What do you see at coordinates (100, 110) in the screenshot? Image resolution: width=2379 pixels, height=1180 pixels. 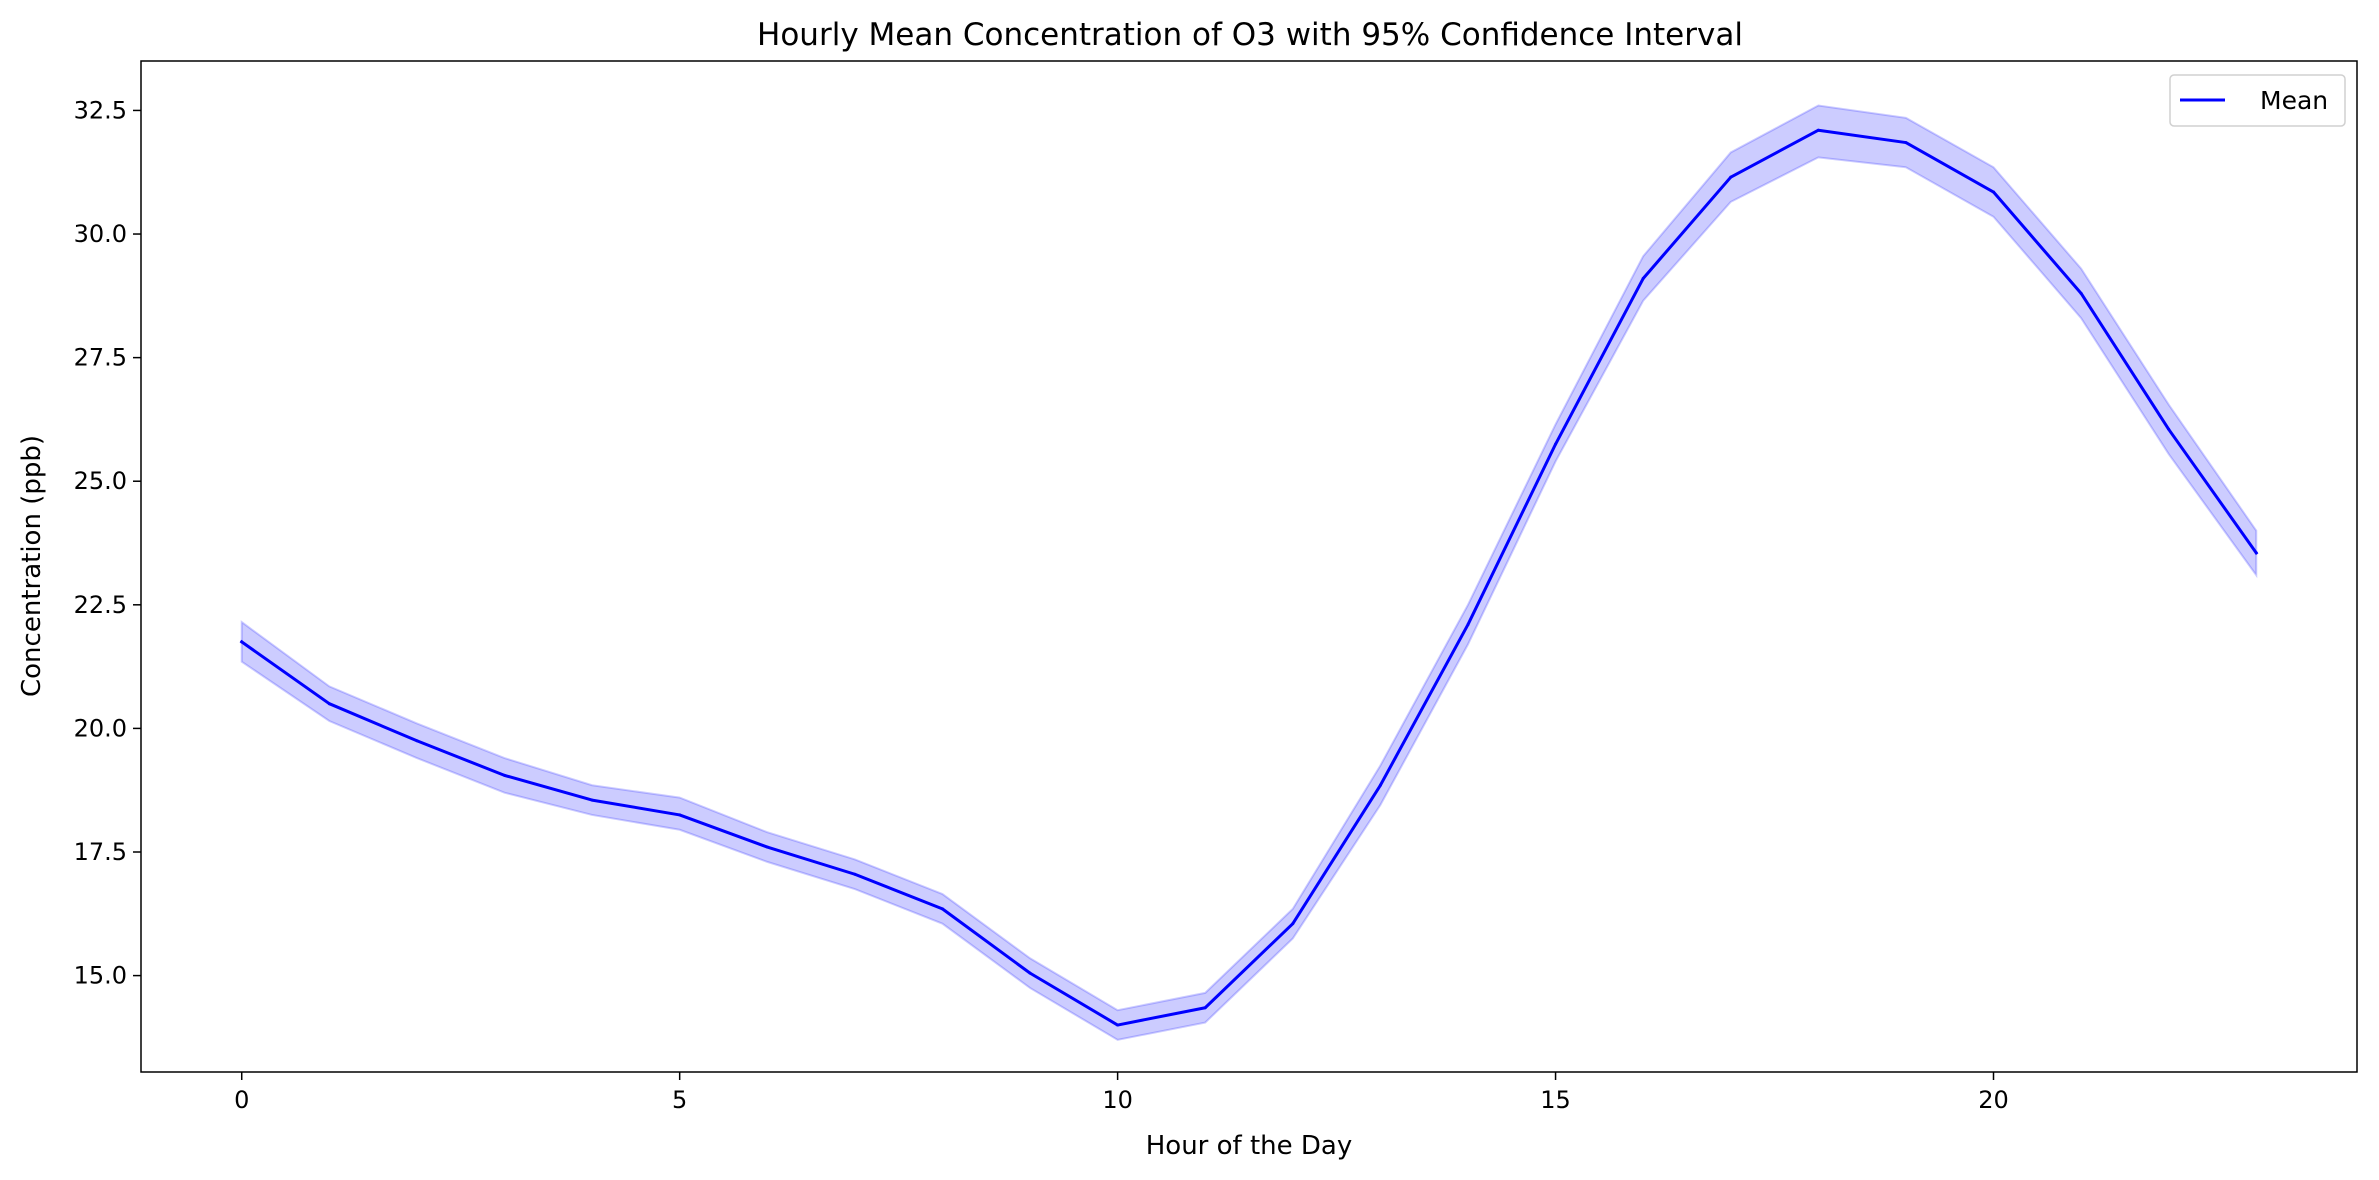 I see `y-tick-label-7: 32.5` at bounding box center [100, 110].